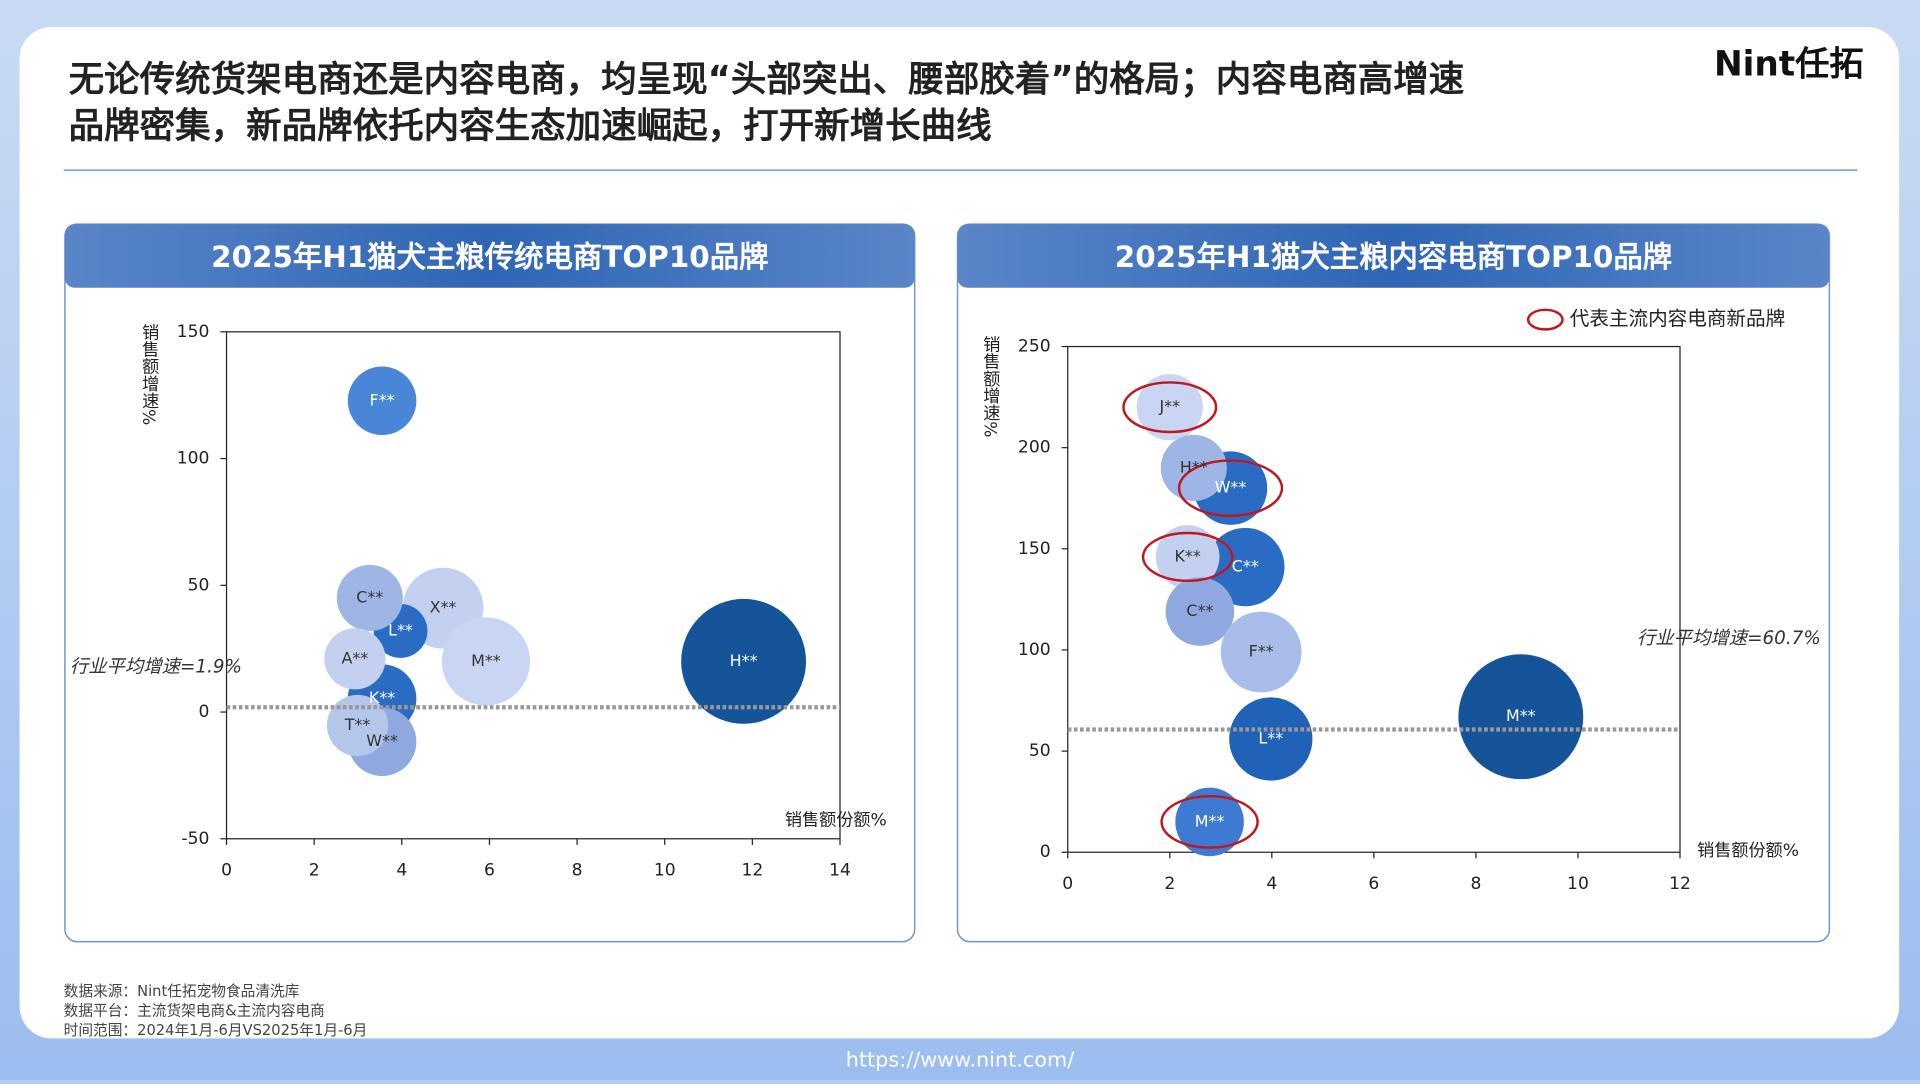 The image size is (1920, 1084). I want to click on panel-title: 2025年H1猫犬主粮内容电商TOP10品牌, so click(1393, 257).